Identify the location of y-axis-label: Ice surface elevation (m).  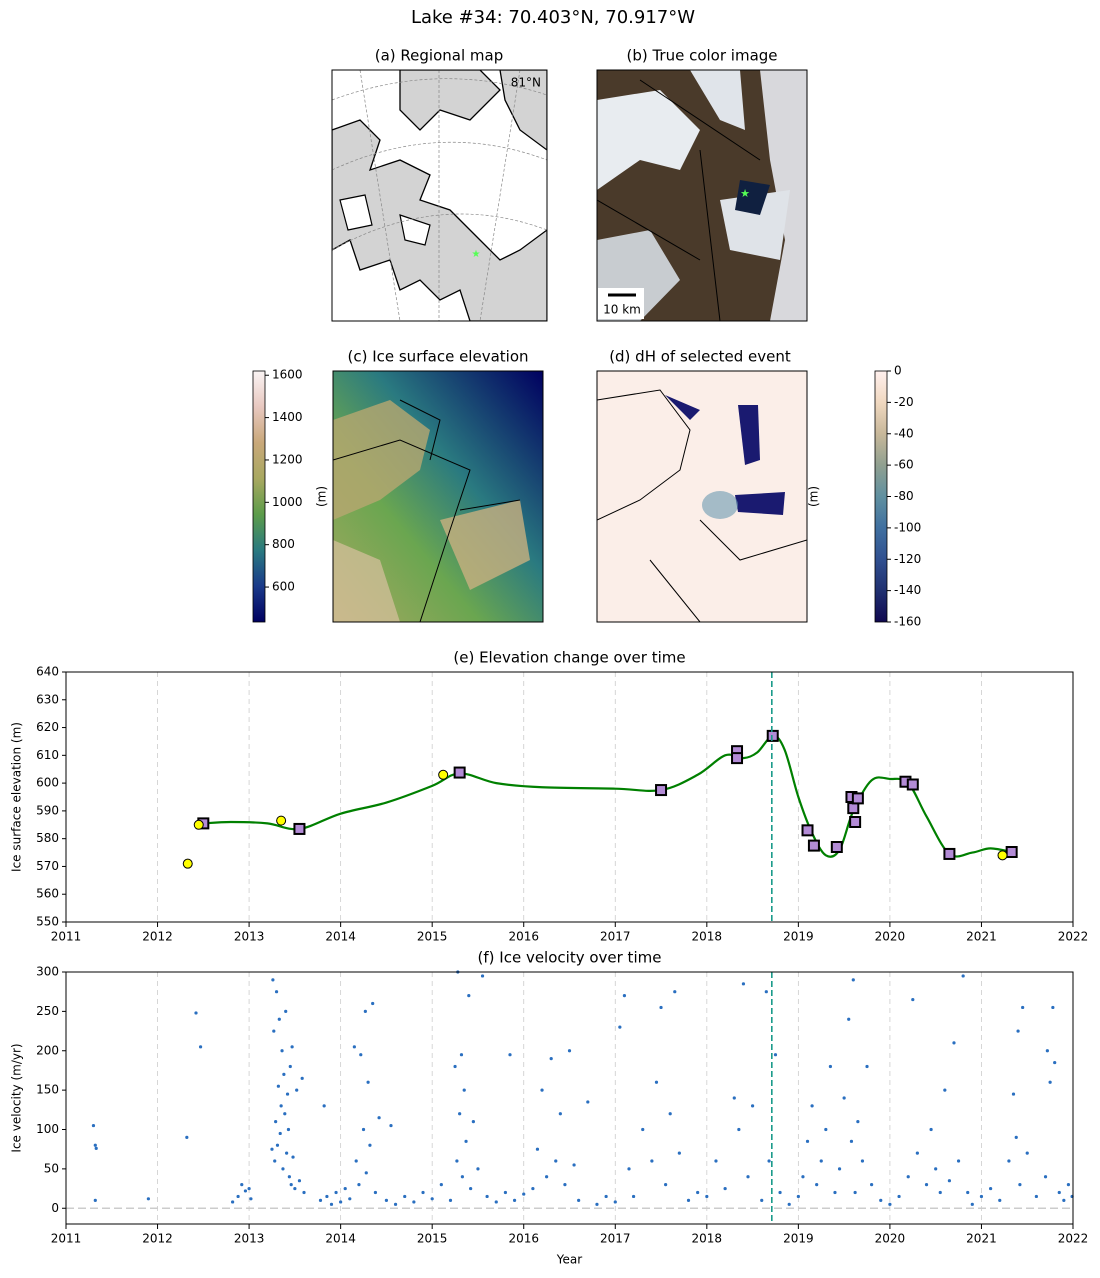
(17, 797).